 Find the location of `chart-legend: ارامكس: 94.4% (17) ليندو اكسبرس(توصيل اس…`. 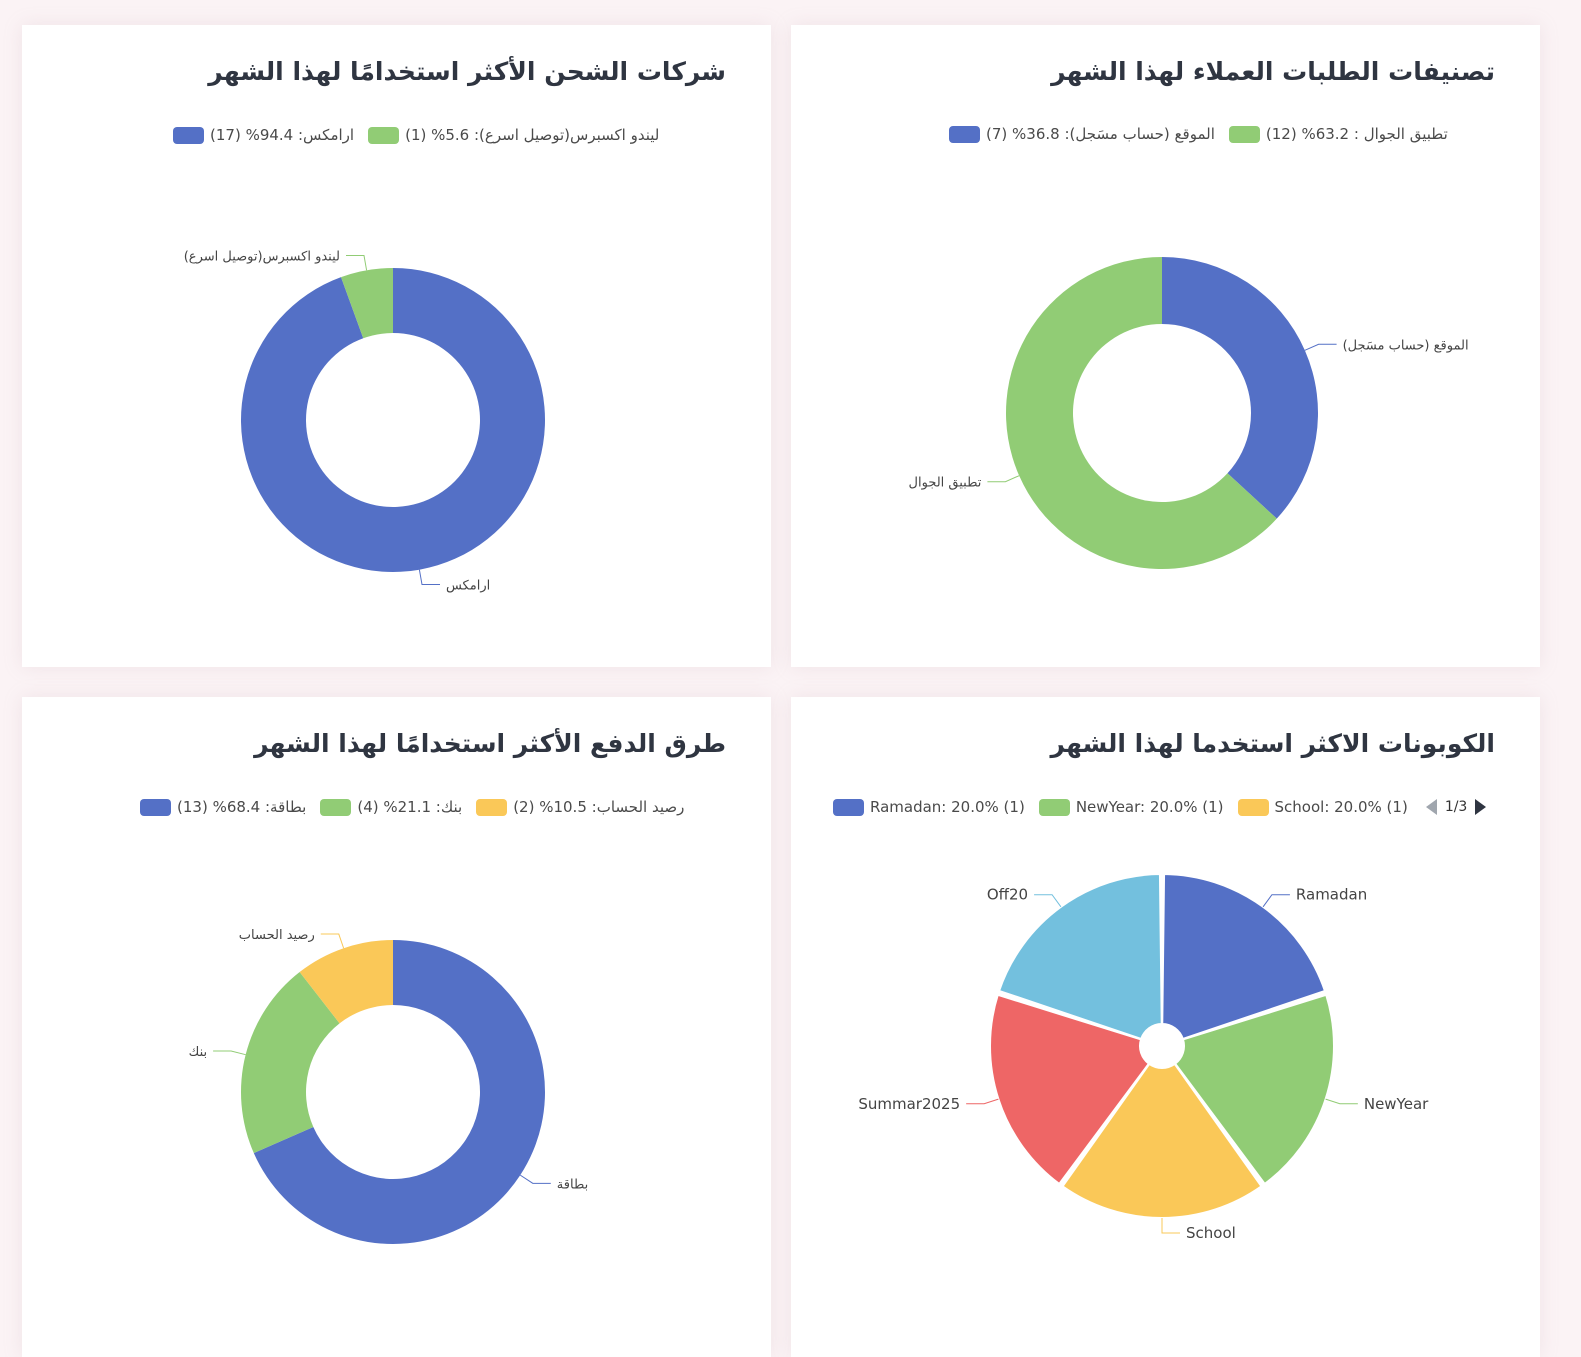

chart-legend: ارامكس: 94.4% (17) ليندو اكسبرس(توصيل اس… is located at coordinates (416, 135).